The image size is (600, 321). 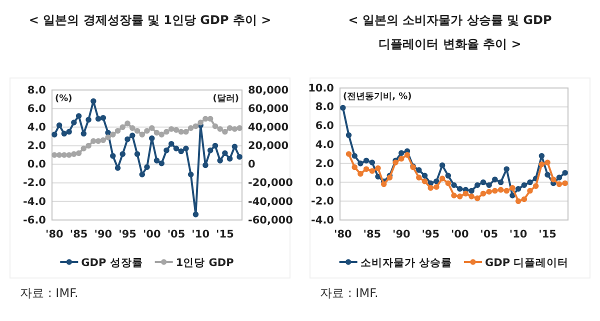 I want to click on x-tick-label: '10, so click(x=518, y=234).